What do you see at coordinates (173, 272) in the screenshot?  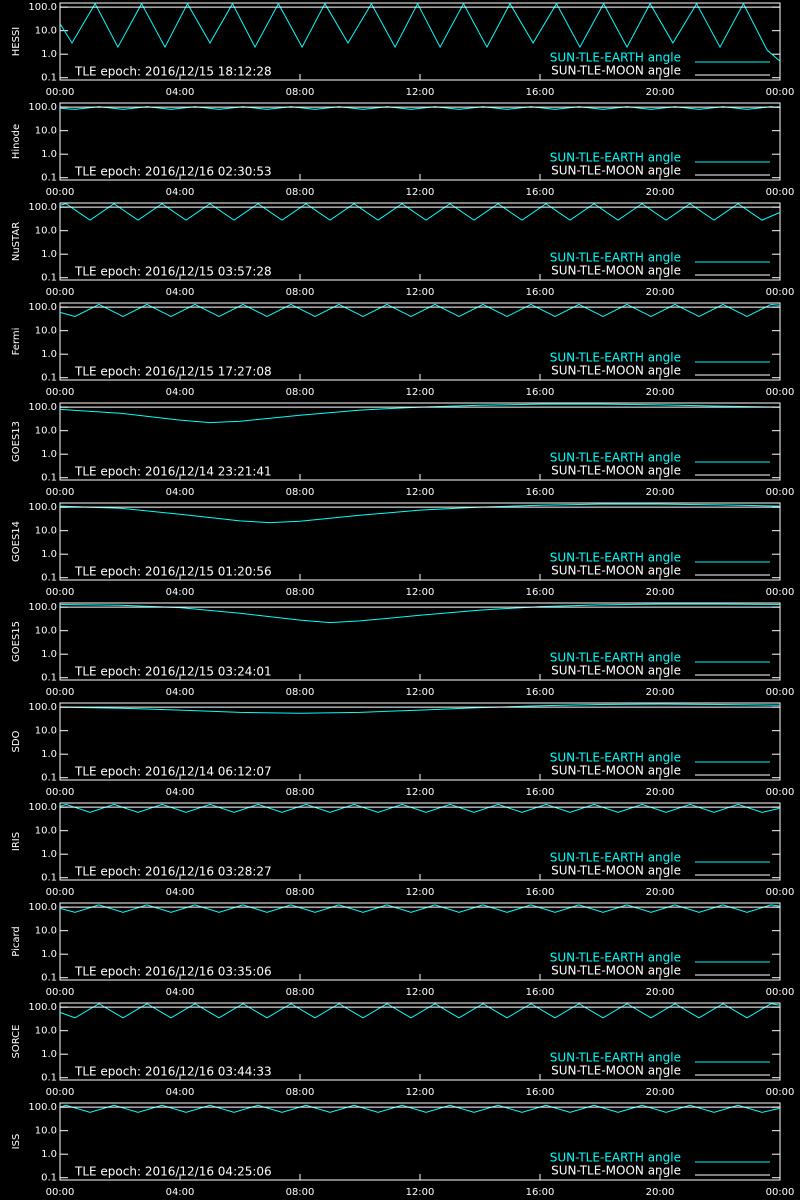 I see `annotation: TLE epoch: 2016/12/15 03:57:28` at bounding box center [173, 272].